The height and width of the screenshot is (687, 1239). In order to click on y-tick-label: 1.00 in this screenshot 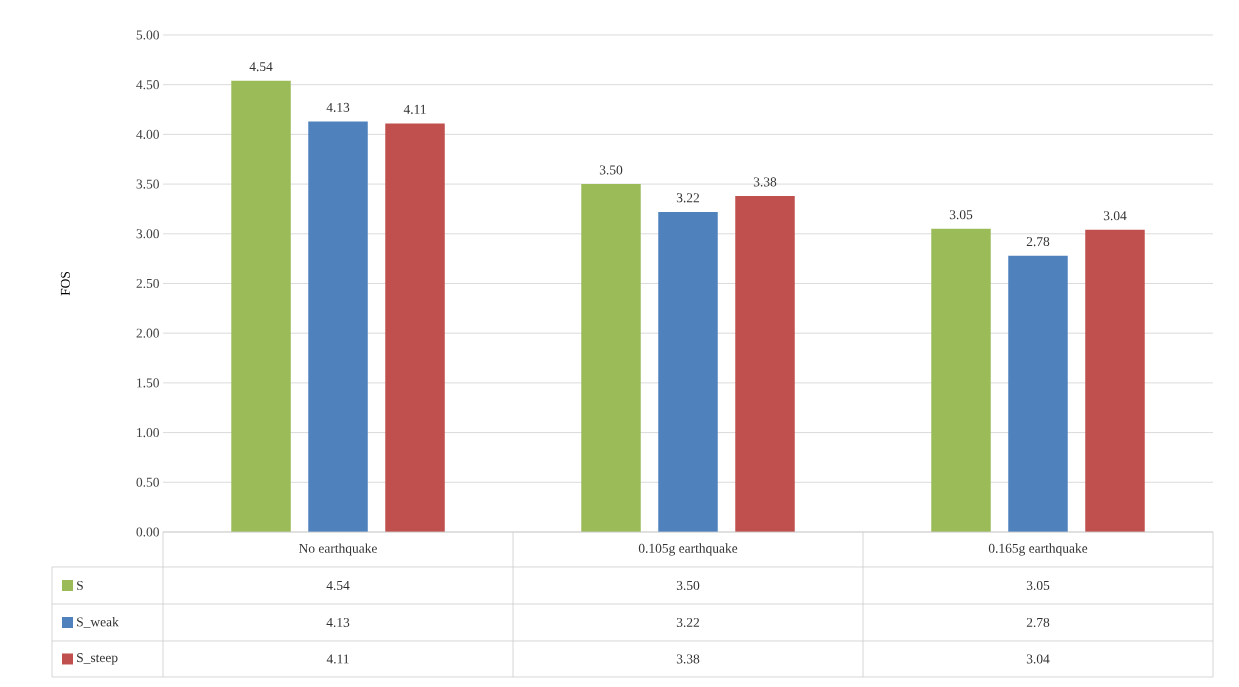, I will do `click(148, 433)`.